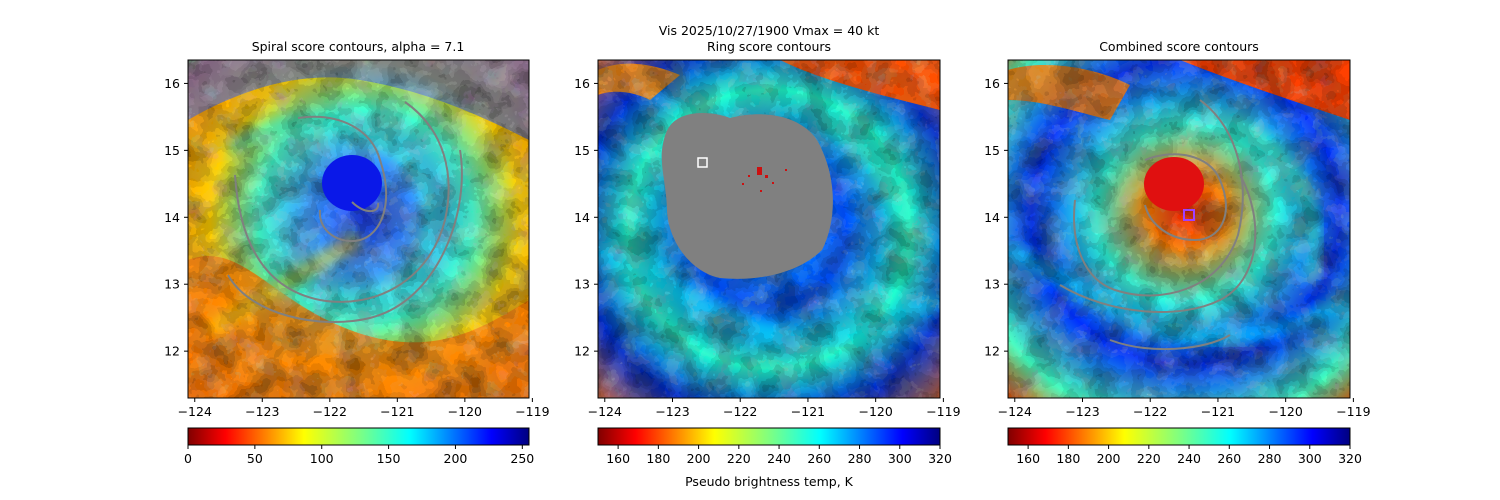  What do you see at coordinates (358, 46) in the screenshot?
I see `panel-title: Spiral score contours, alpha = 7.1` at bounding box center [358, 46].